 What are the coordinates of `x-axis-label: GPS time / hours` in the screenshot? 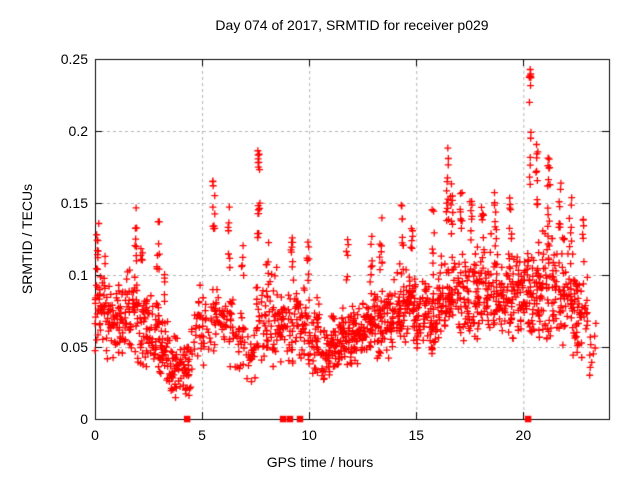 It's located at (320, 462).